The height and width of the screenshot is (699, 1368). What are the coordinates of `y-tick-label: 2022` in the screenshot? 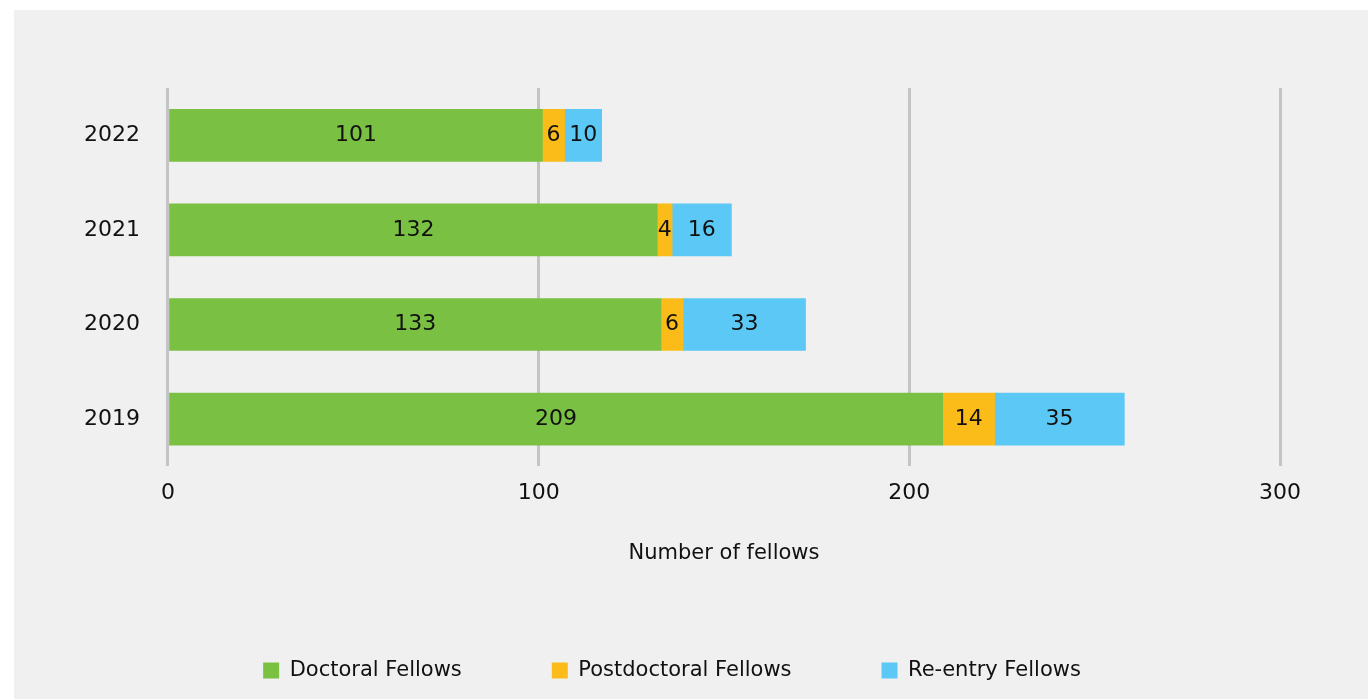 It's located at (111, 134).